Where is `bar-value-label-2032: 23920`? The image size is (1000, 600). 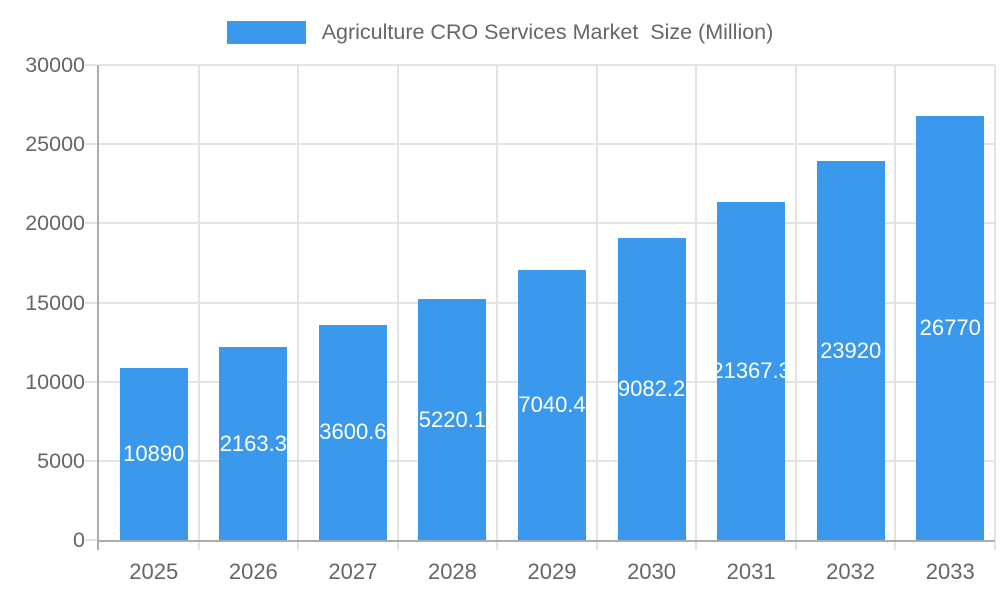 bar-value-label-2032: 23920 is located at coordinates (851, 350).